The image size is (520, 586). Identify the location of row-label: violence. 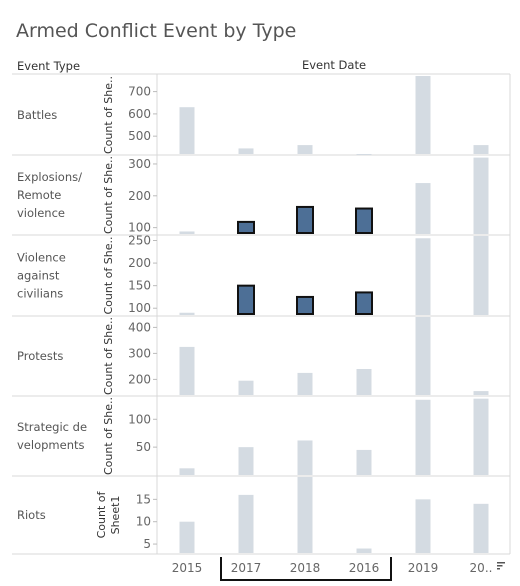
(41, 213).